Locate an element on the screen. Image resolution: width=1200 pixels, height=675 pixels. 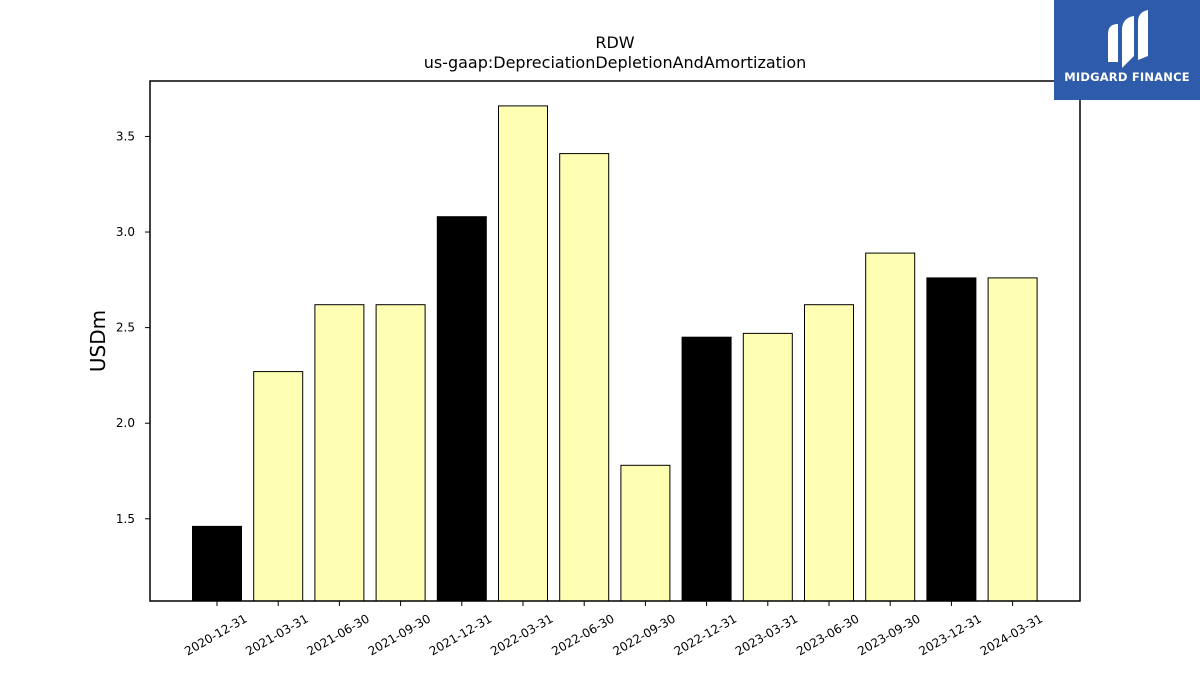
x-tick-label: 2021-12-31 is located at coordinates (460, 634).